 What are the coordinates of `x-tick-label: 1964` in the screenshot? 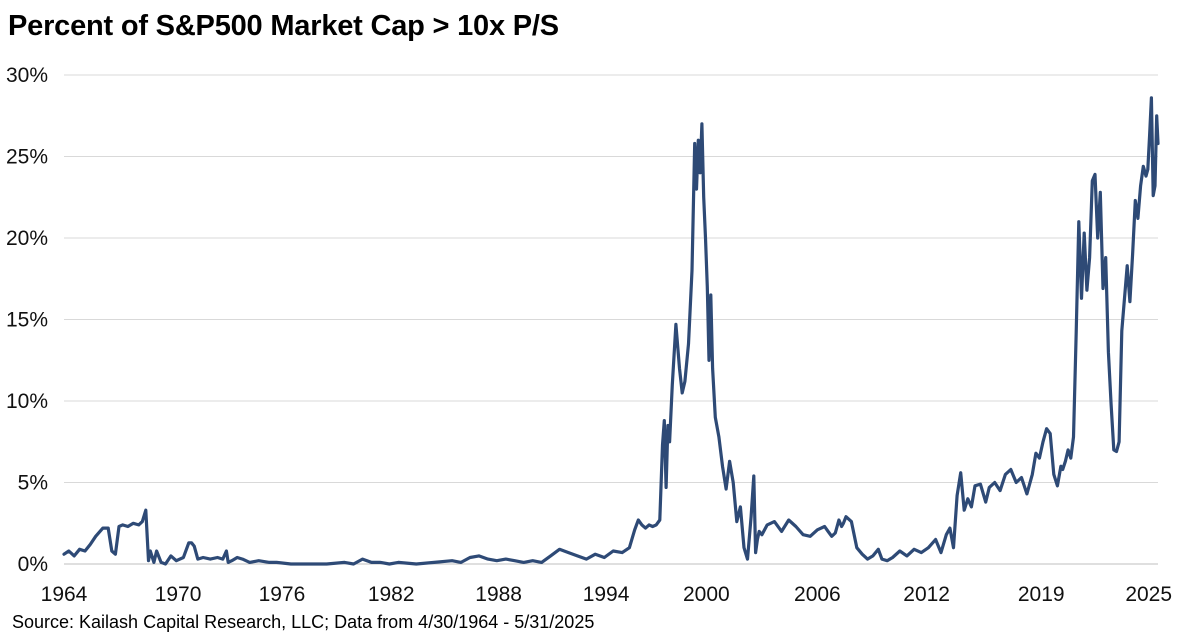 It's located at (64, 594).